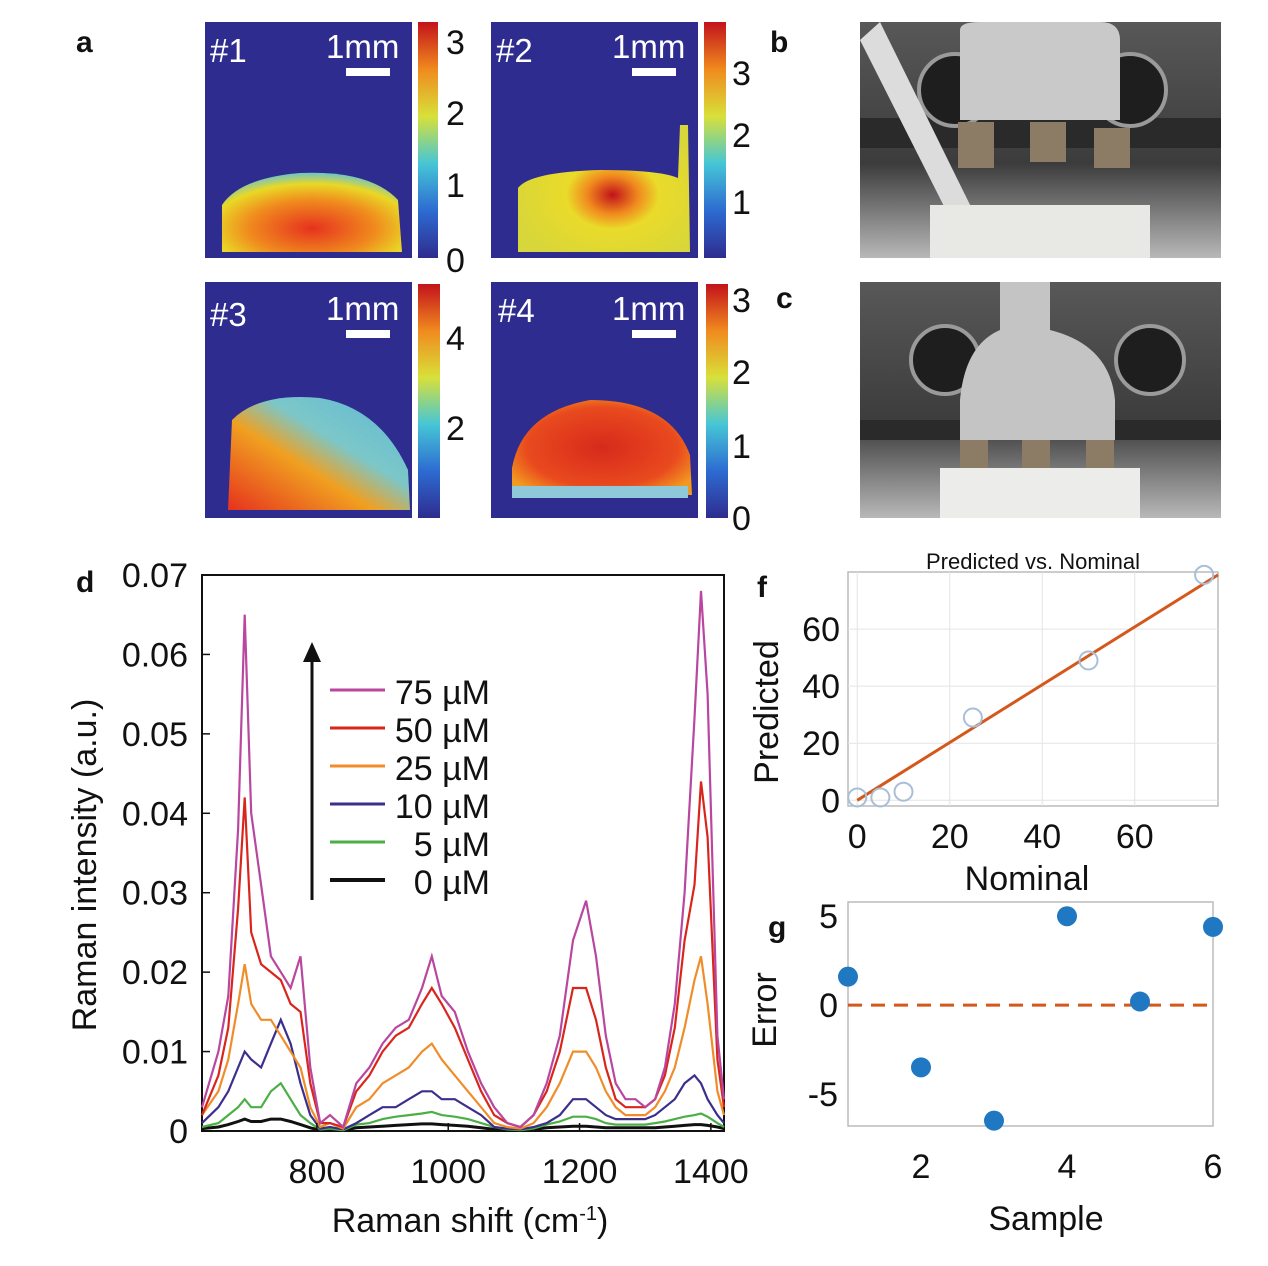 Image resolution: width=1268 pixels, height=1266 pixels. What do you see at coordinates (516, 310) in the screenshot?
I see `heatmap-4-id: #4` at bounding box center [516, 310].